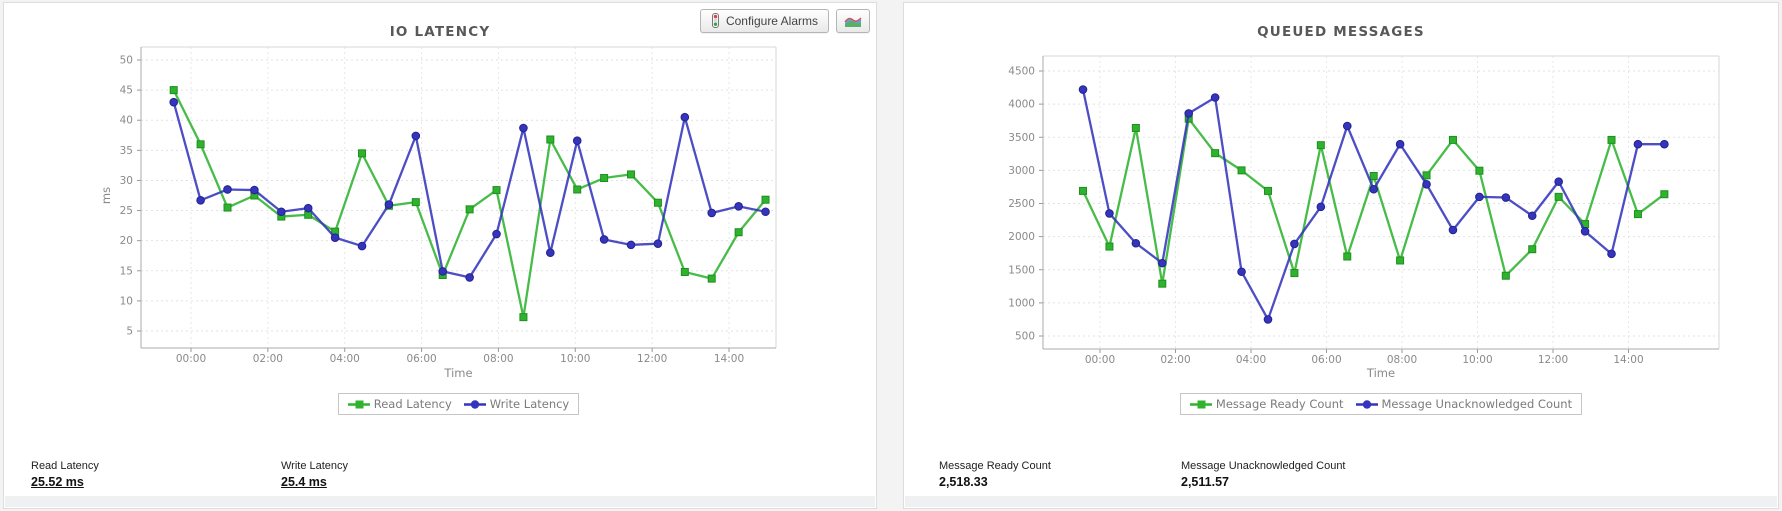  I want to click on legend-item-read-latency: Read Latency, so click(399, 404).